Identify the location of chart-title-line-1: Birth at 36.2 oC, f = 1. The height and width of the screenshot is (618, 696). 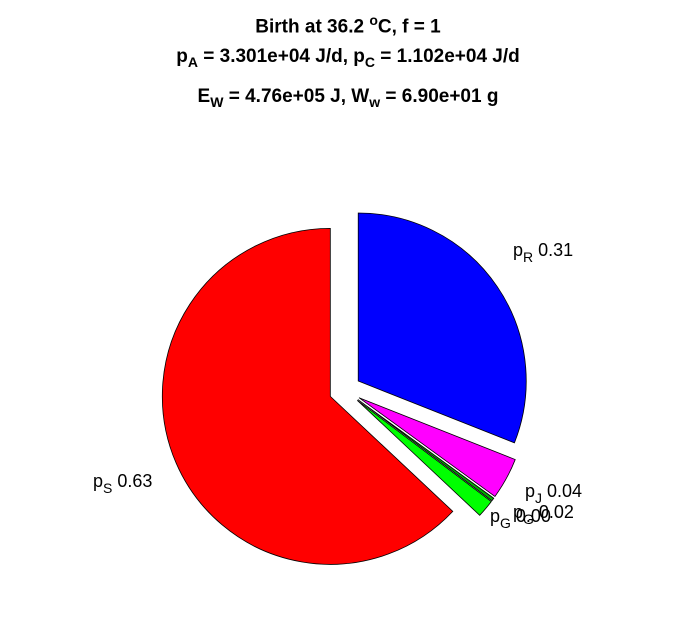
(348, 25).